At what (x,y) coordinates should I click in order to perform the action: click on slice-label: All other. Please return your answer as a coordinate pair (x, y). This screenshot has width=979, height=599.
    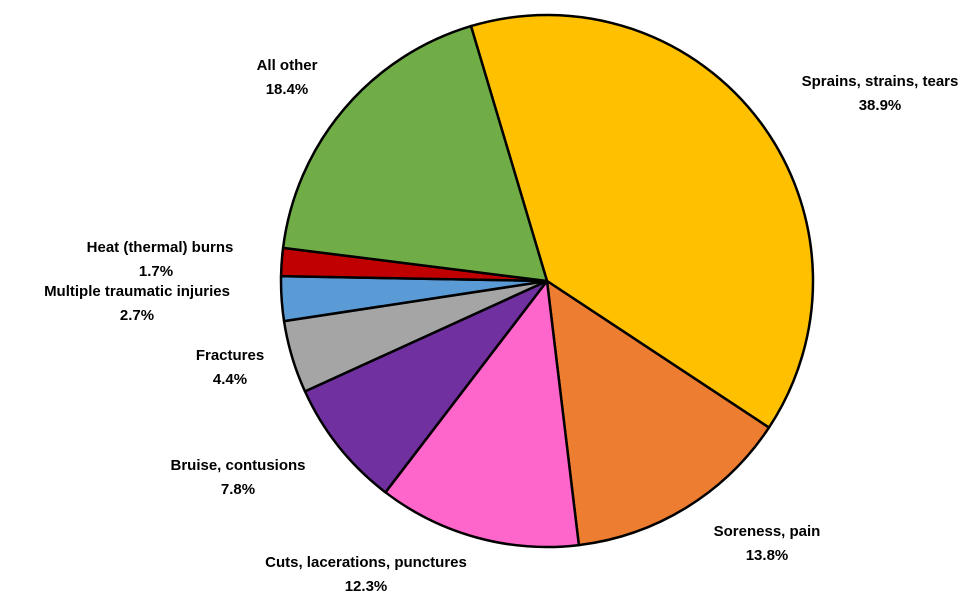
    Looking at the image, I should click on (287, 65).